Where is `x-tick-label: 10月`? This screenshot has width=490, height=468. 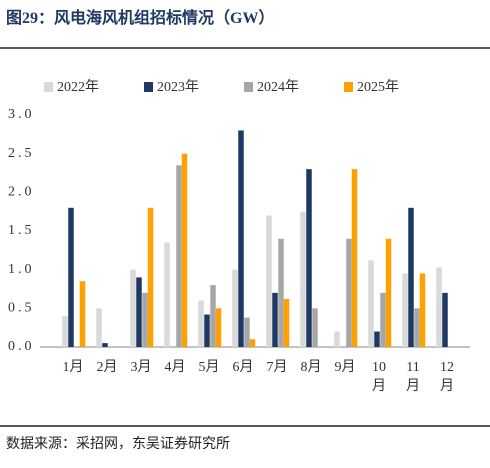
x-tick-label: 10月 is located at coordinates (379, 377).